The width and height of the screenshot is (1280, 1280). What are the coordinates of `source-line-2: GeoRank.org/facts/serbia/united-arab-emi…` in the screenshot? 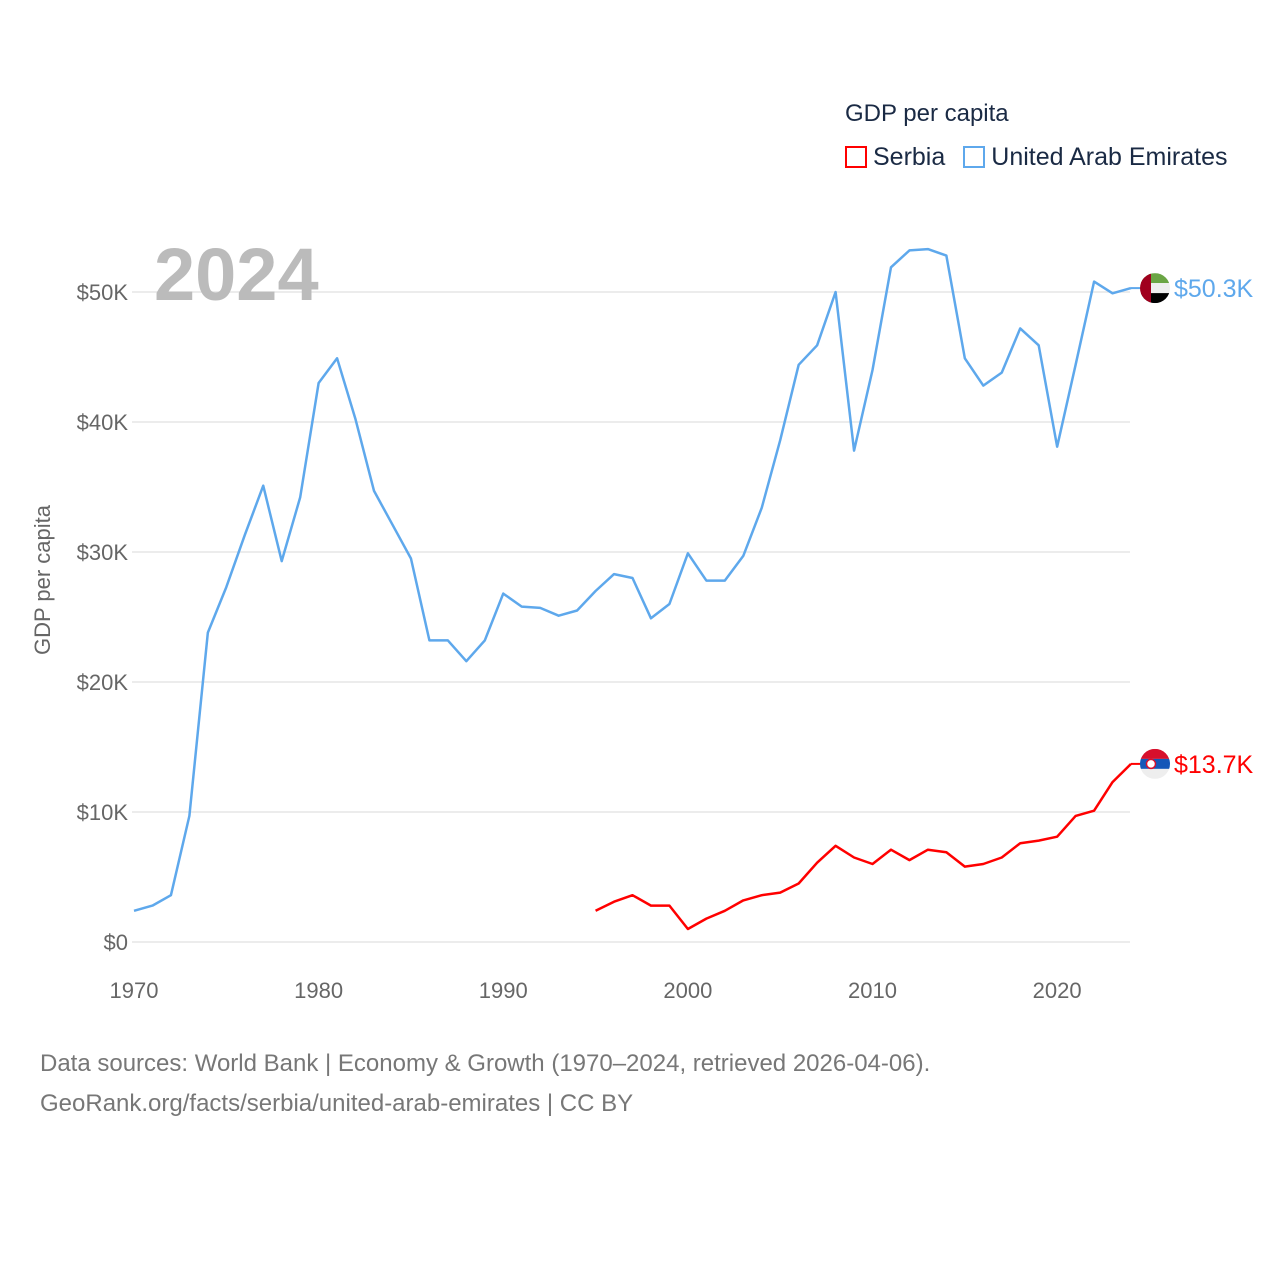 It's located at (337, 1103).